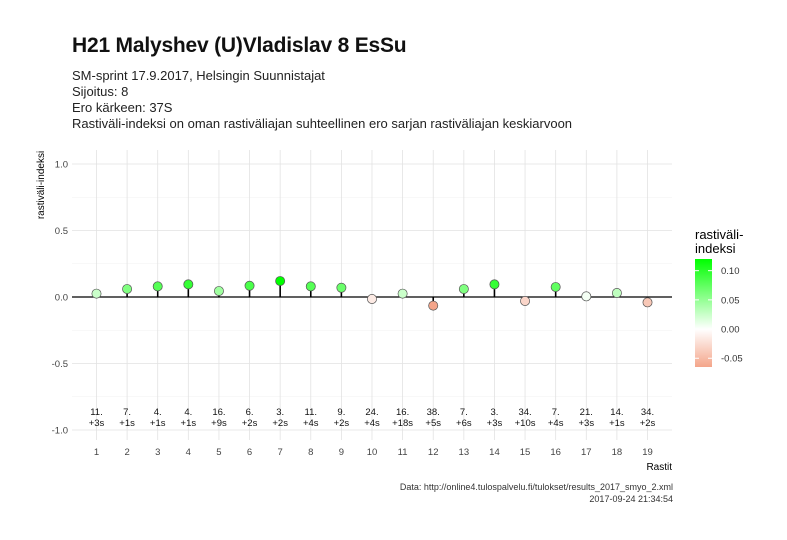 The image size is (787, 540). I want to click on legend-colorbar, so click(703, 313).